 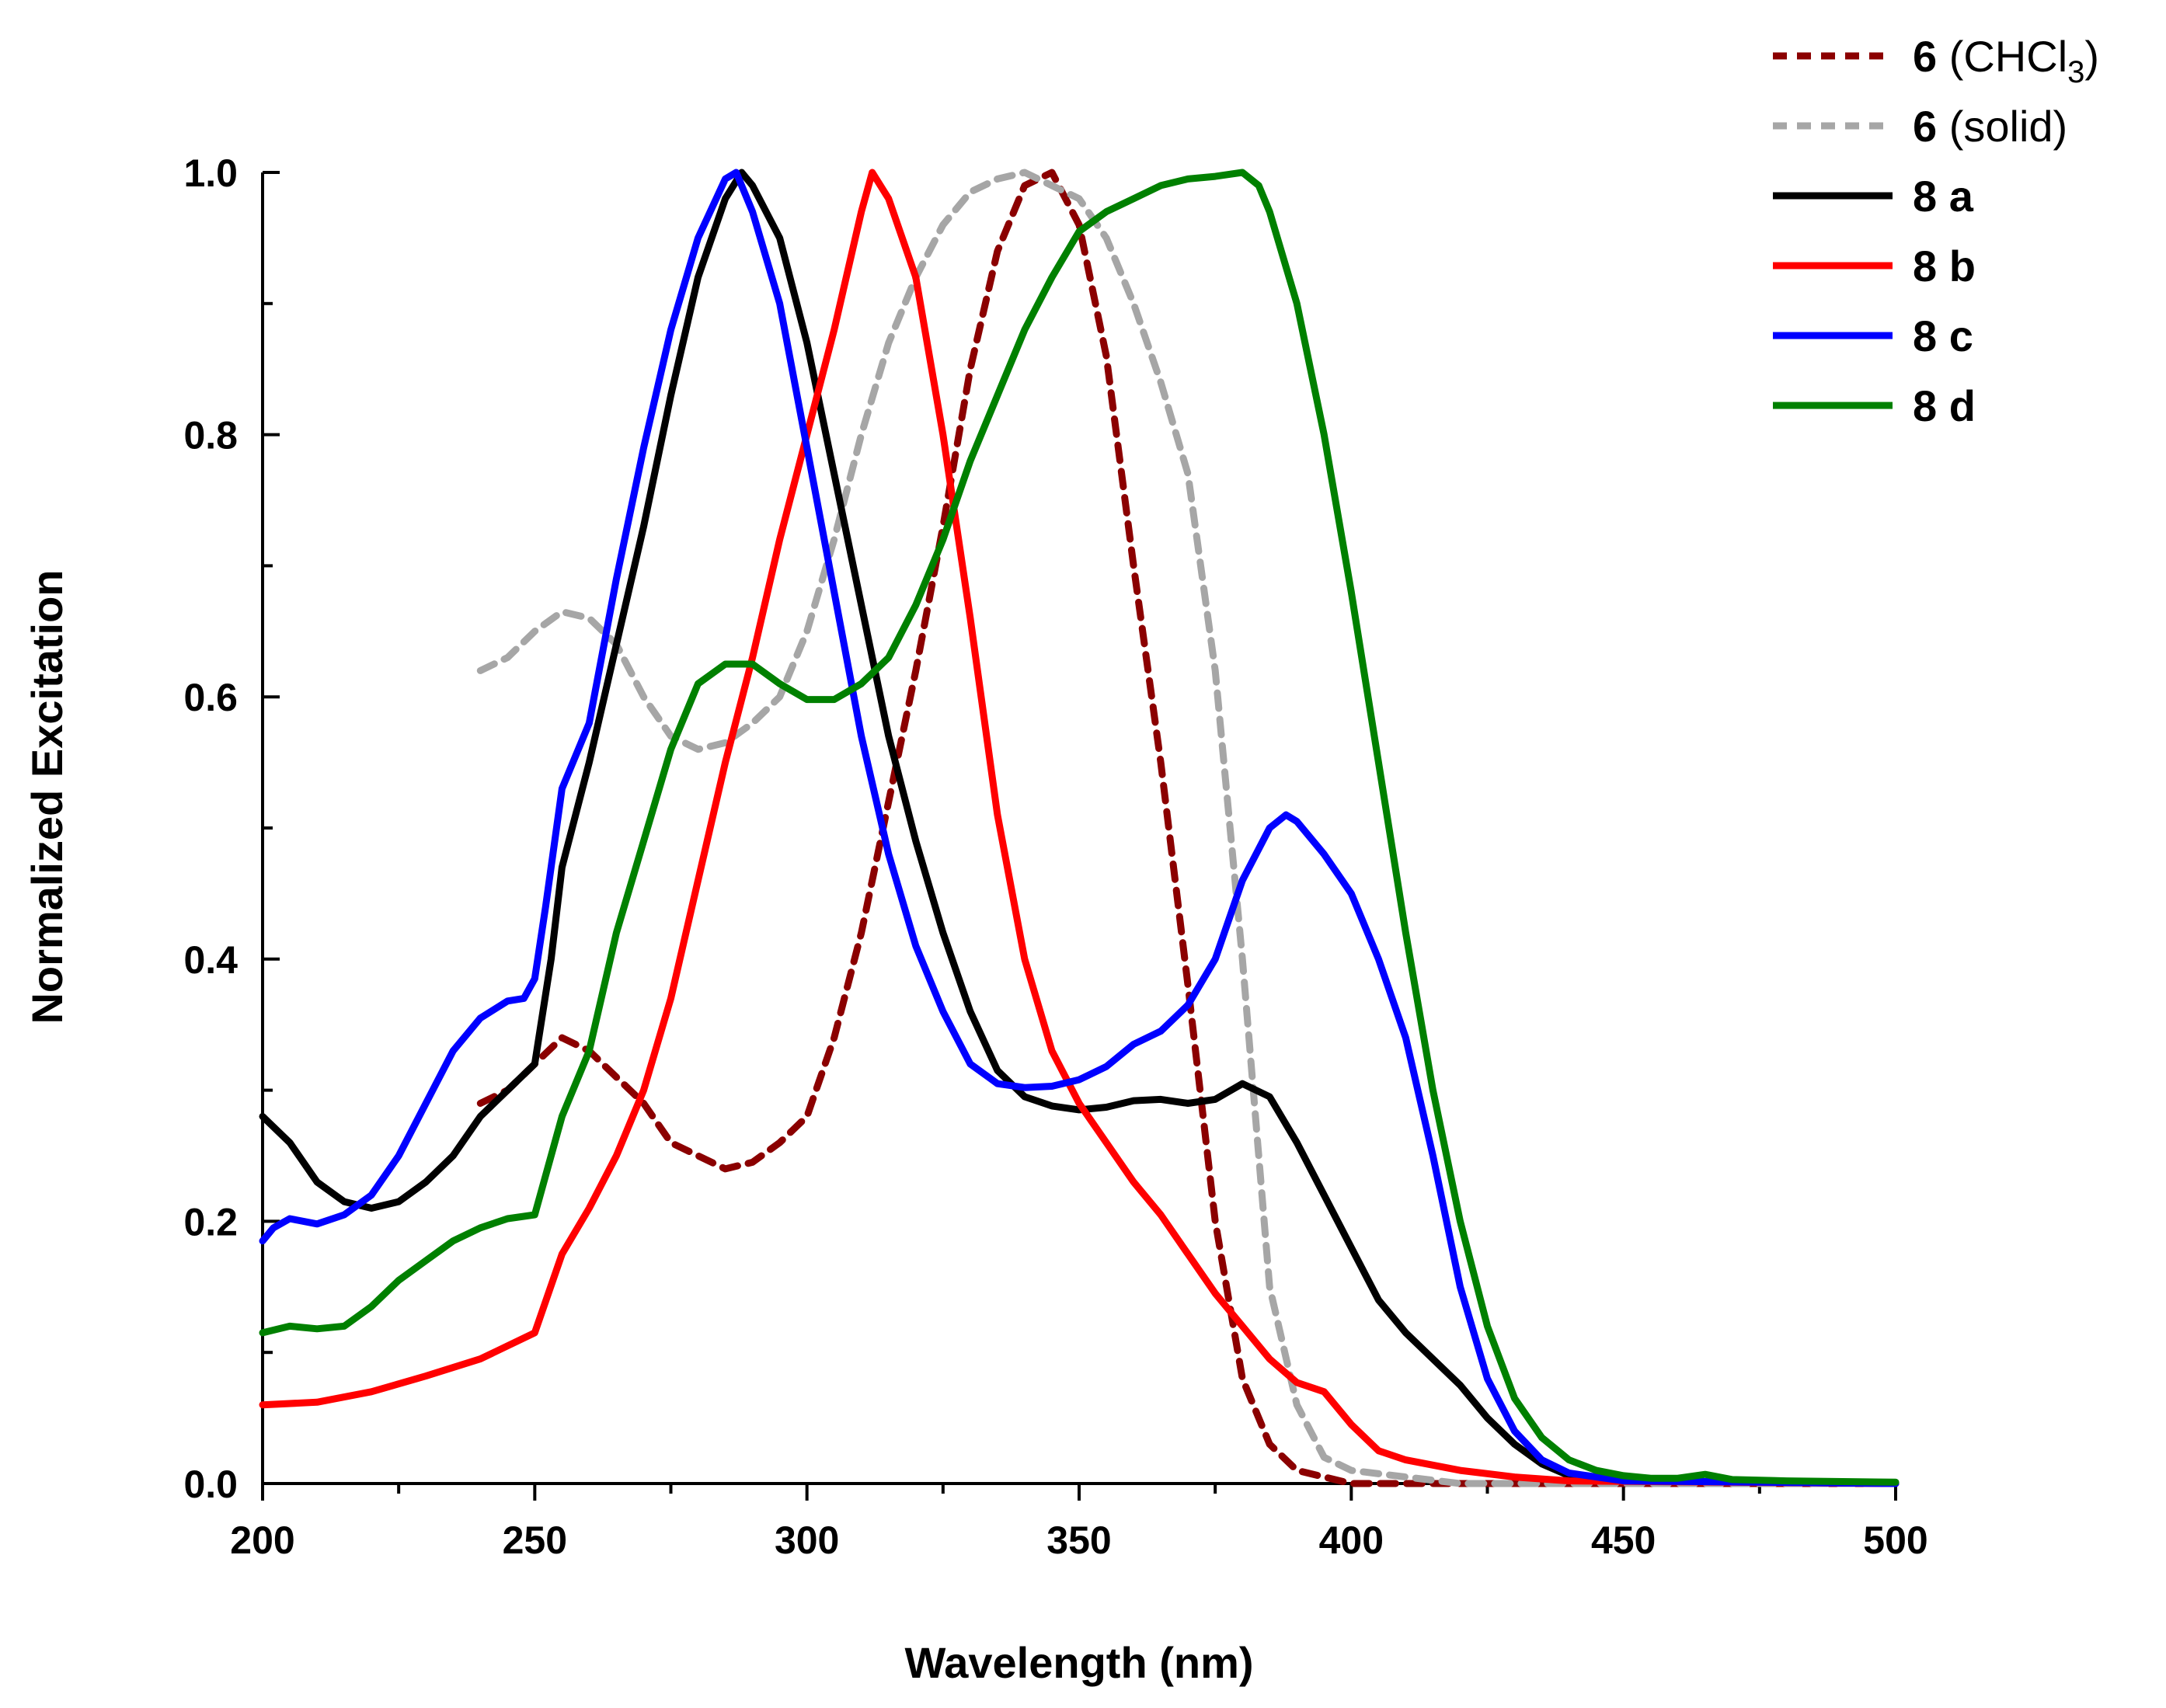 I want to click on y-tick-label: 1.0, so click(x=210, y=173).